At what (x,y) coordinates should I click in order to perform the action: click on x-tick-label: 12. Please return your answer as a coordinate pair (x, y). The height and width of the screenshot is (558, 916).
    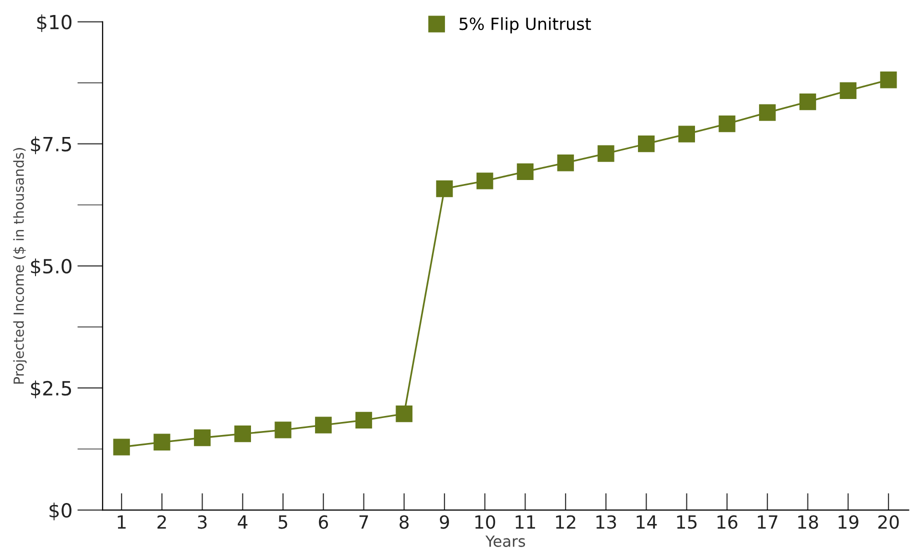
    Looking at the image, I should click on (566, 522).